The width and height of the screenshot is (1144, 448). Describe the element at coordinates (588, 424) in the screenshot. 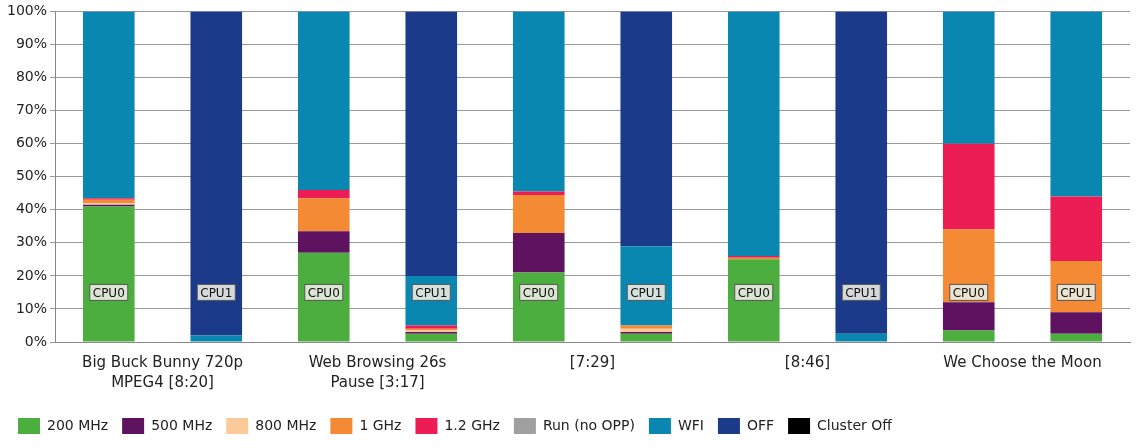

I see `legend-label: Run (no OPP)` at that location.